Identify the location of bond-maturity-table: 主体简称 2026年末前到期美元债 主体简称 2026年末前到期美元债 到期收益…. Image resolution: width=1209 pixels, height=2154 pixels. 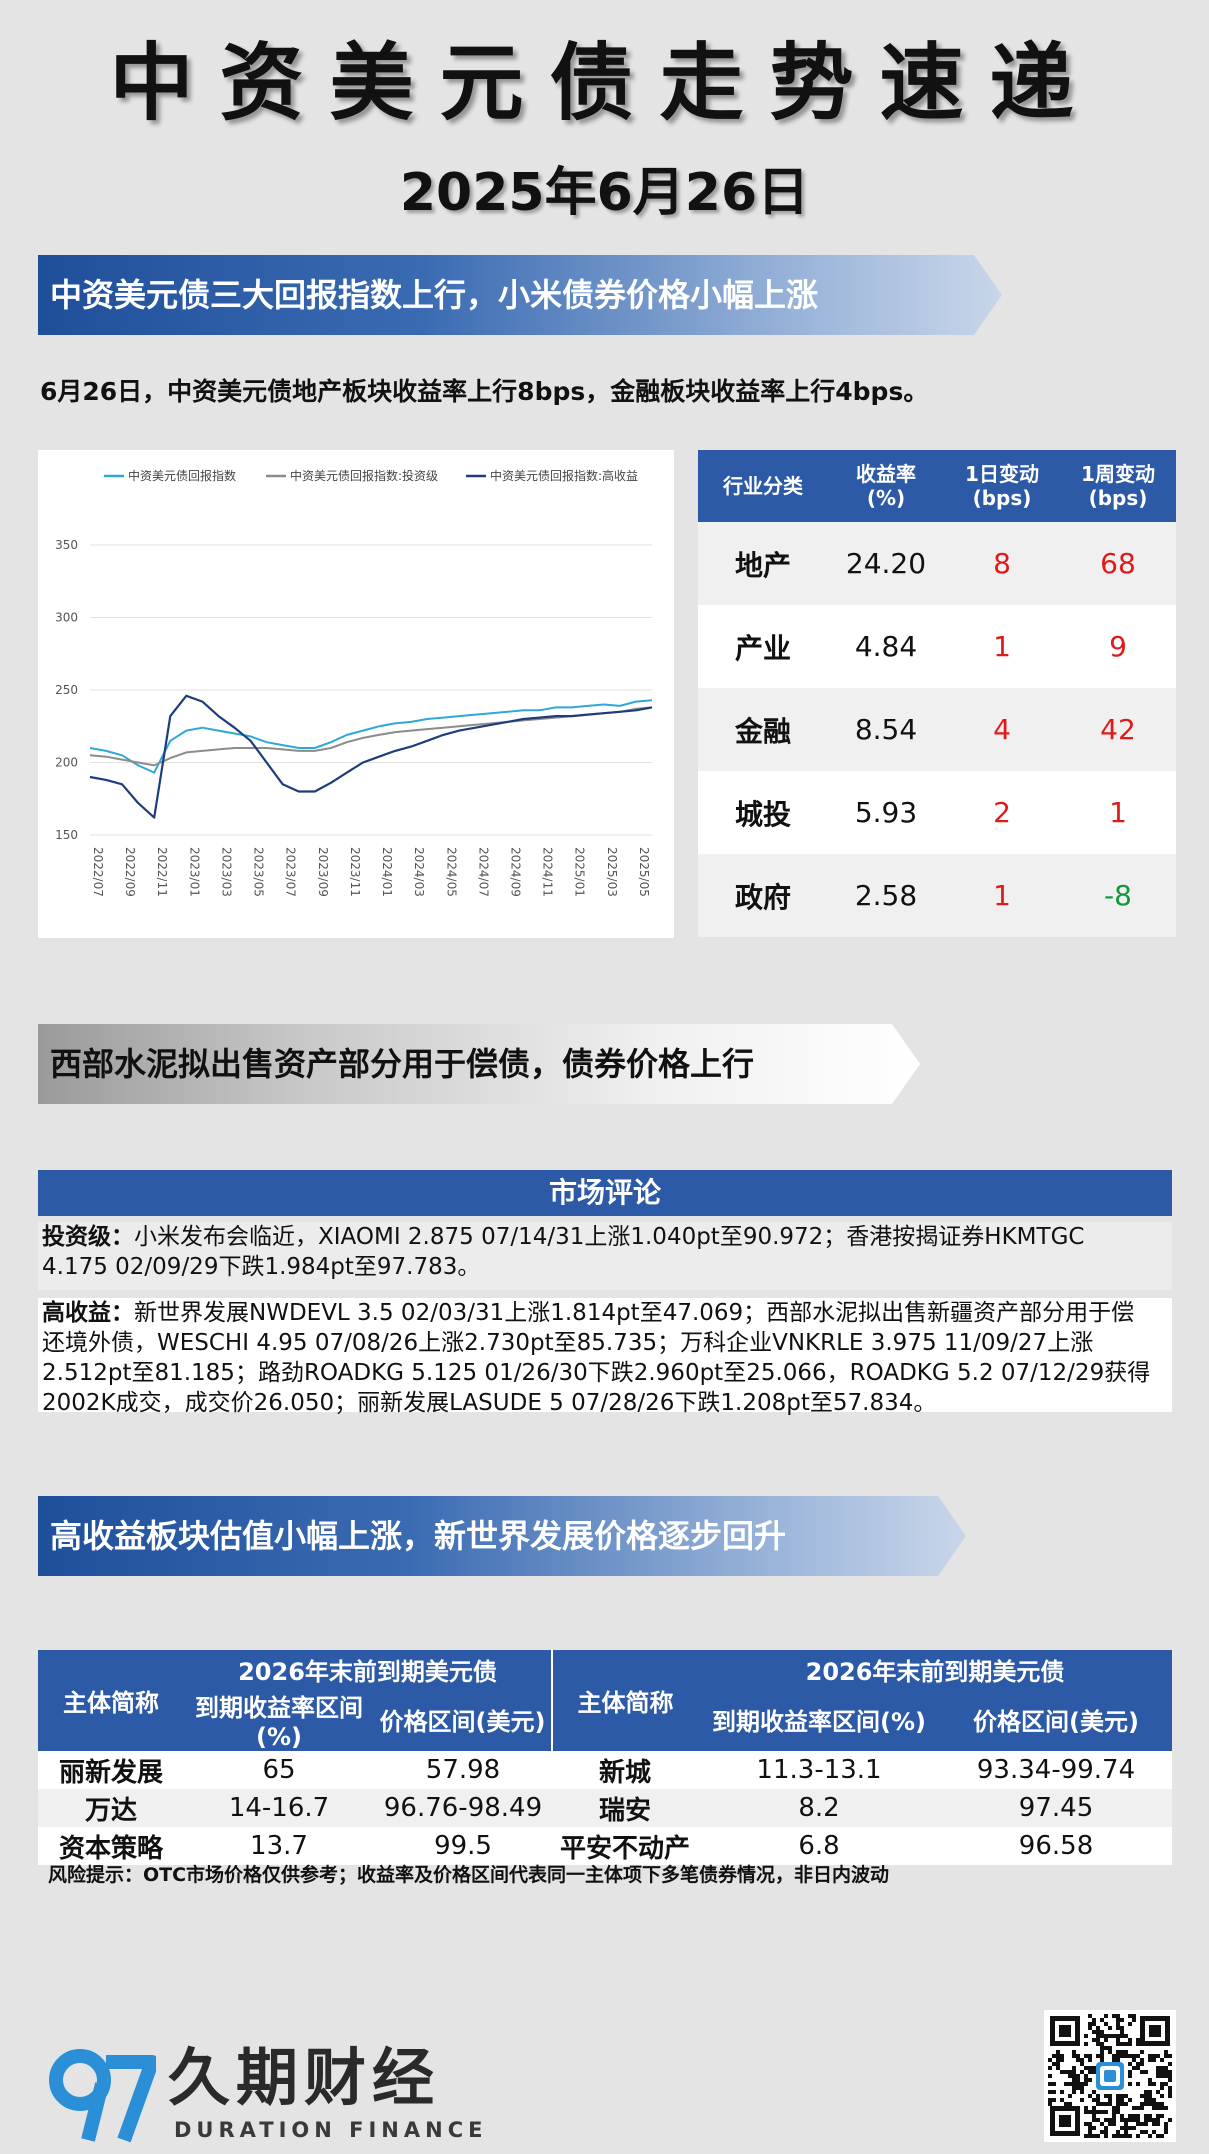
(605, 1757).